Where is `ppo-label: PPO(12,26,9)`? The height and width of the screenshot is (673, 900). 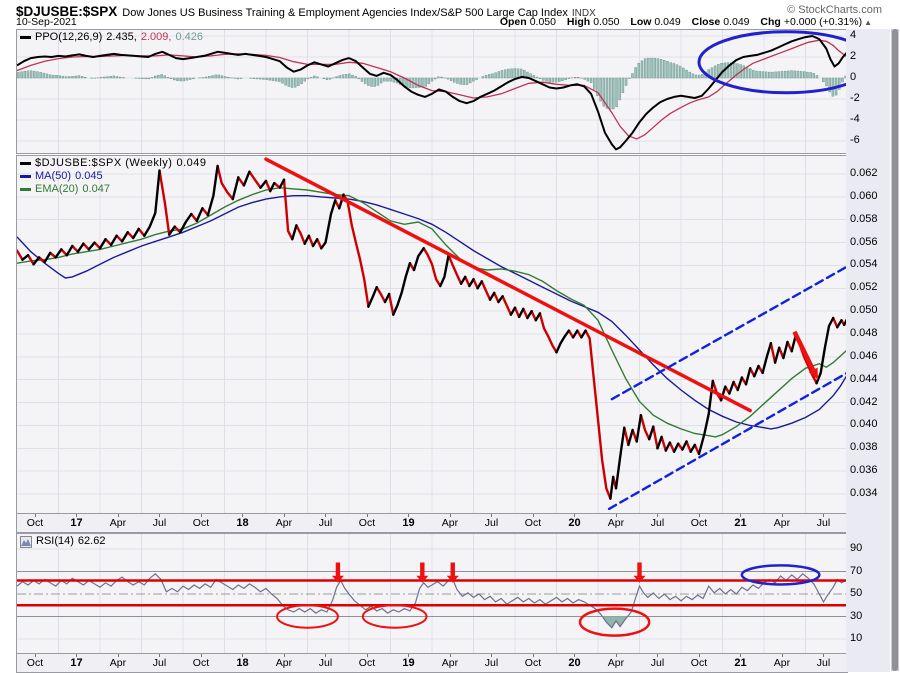 ppo-label: PPO(12,26,9) is located at coordinates (69, 37).